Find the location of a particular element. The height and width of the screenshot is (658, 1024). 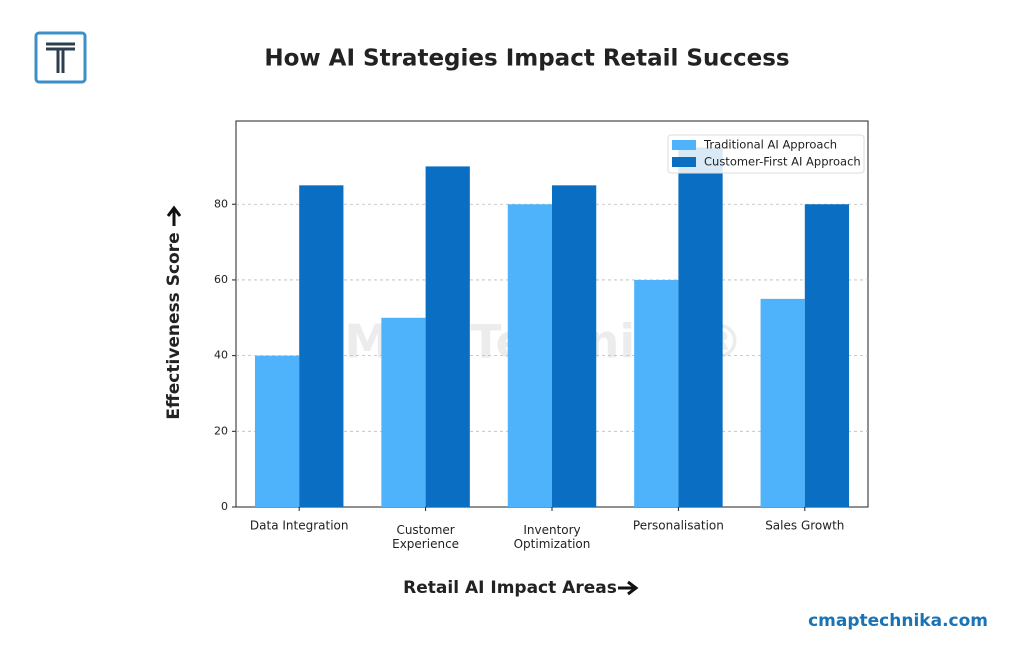

x-tick-label: Data Integration is located at coordinates (299, 526).